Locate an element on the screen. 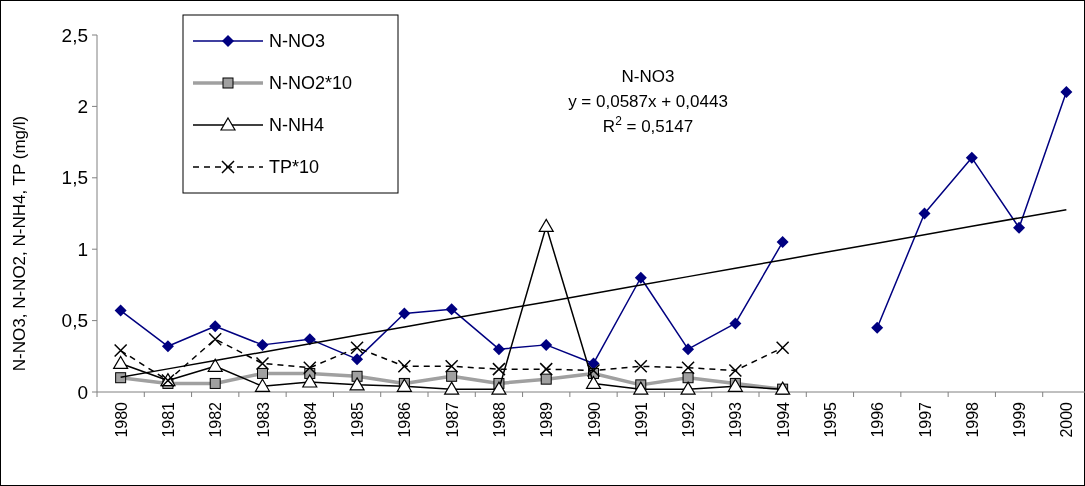  x-tick-label: 1984 is located at coordinates (310, 419).